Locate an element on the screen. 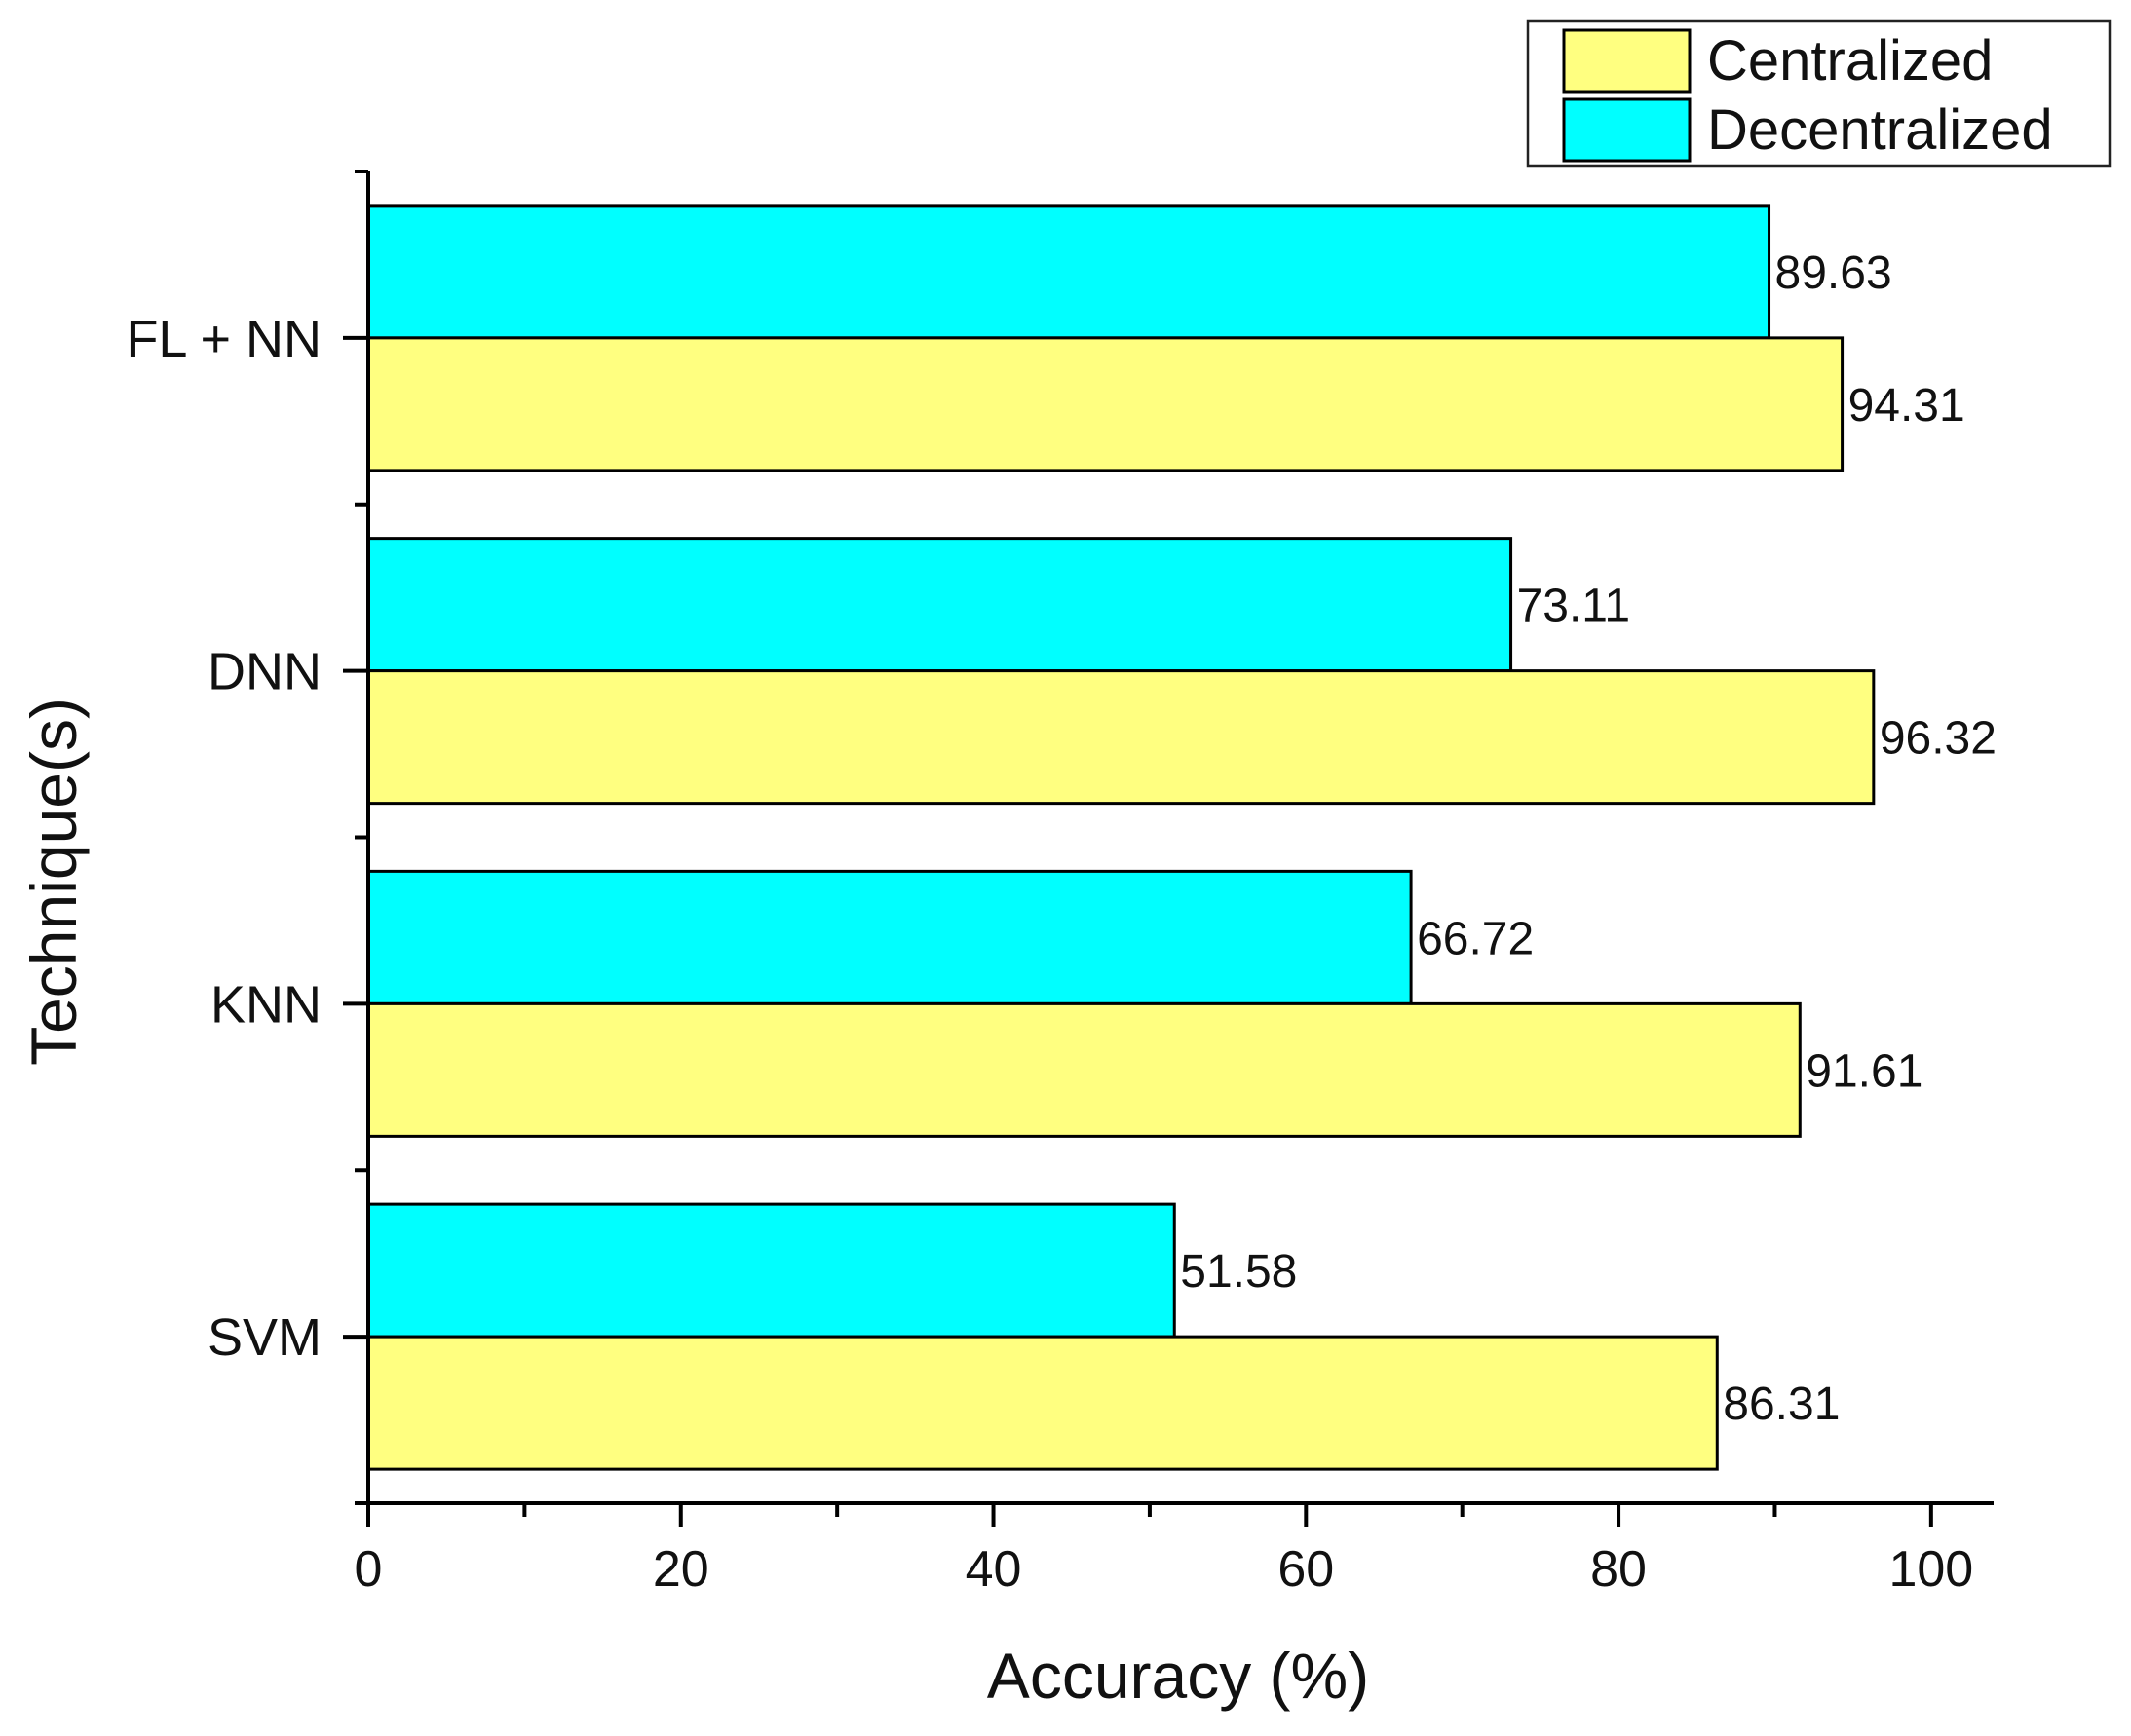 This screenshot has height=1736, width=2131. x-tick-label: 20 is located at coordinates (681, 1569).